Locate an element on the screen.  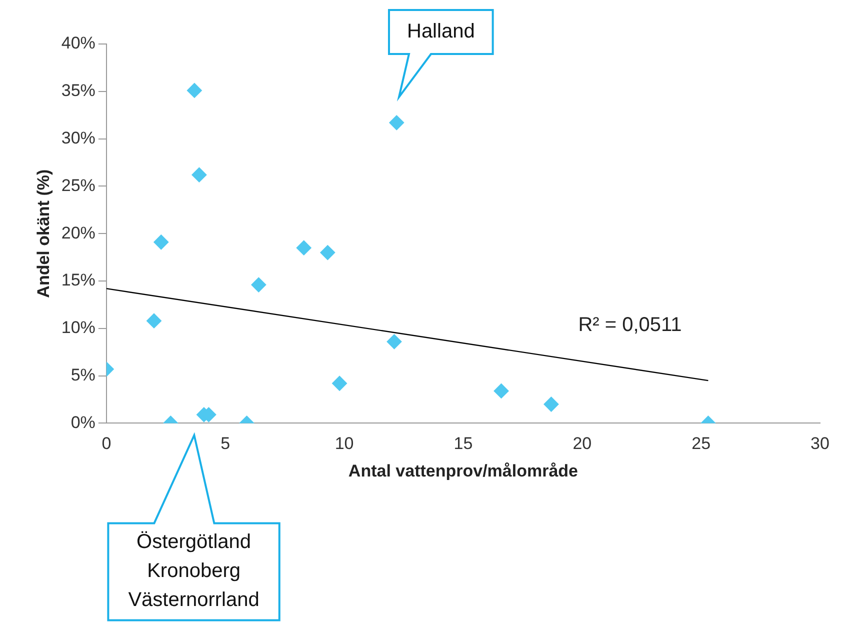
y-tick-label: 30% is located at coordinates (78, 138).